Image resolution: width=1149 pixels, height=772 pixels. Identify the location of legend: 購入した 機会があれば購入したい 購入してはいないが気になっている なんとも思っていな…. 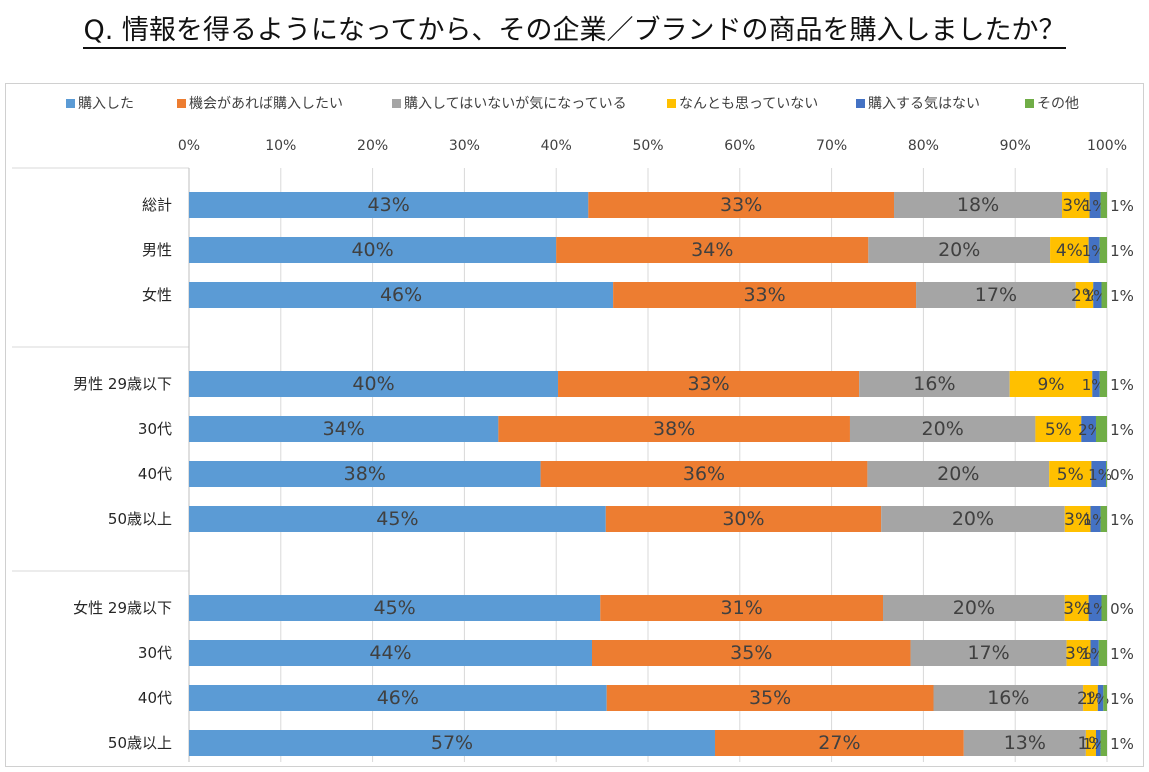
(572, 104).